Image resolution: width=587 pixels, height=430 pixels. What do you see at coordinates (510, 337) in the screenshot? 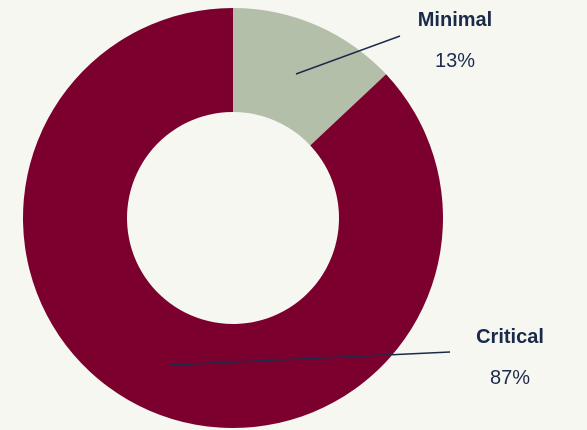
I see `slice-label-critical: Critical` at bounding box center [510, 337].